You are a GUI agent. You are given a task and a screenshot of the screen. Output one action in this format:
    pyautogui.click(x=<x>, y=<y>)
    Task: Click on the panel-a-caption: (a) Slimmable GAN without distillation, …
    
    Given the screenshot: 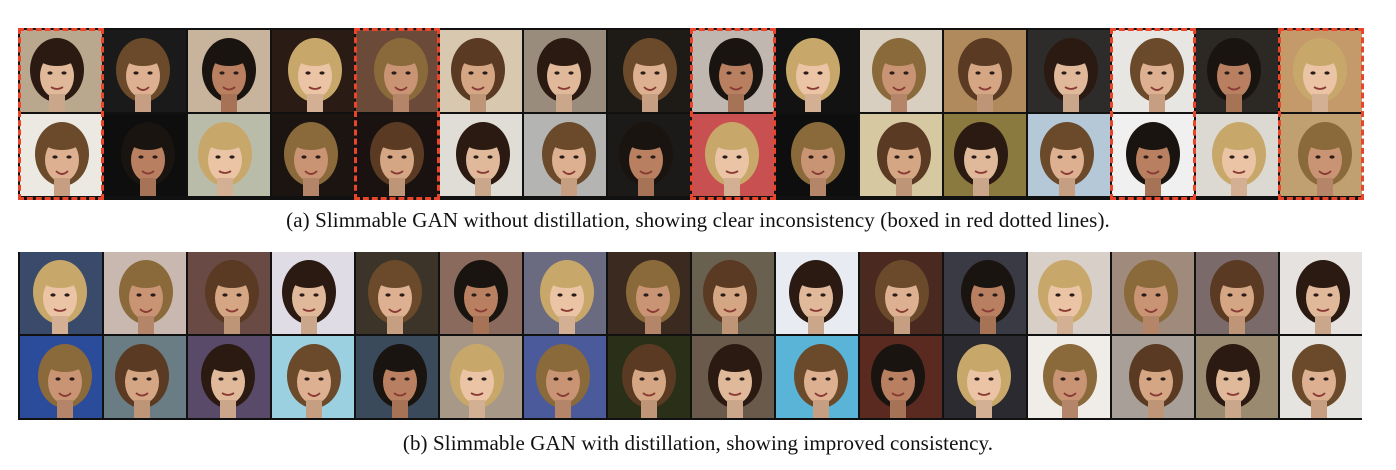 What is the action you would take?
    pyautogui.click(x=698, y=220)
    